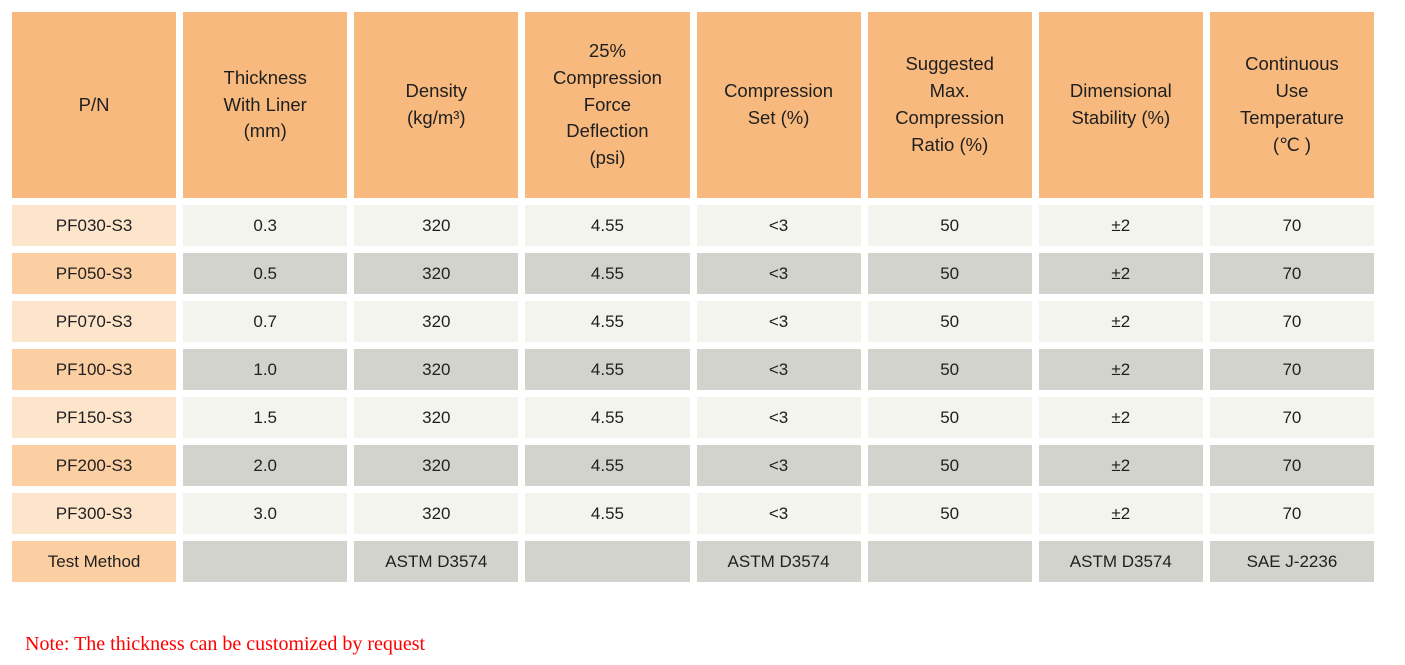  Describe the element at coordinates (693, 465) in the screenshot. I see `table-row: PF200-S3 2.0 320 4.55 <3 50 ±2 70` at that location.